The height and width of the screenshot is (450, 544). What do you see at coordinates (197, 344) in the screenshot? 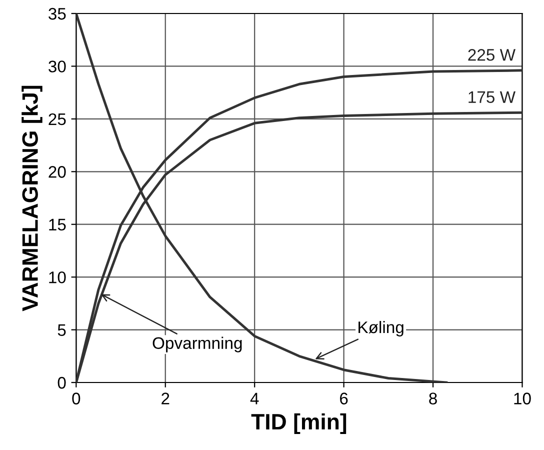
I see `annotation: Opvarmning` at bounding box center [197, 344].